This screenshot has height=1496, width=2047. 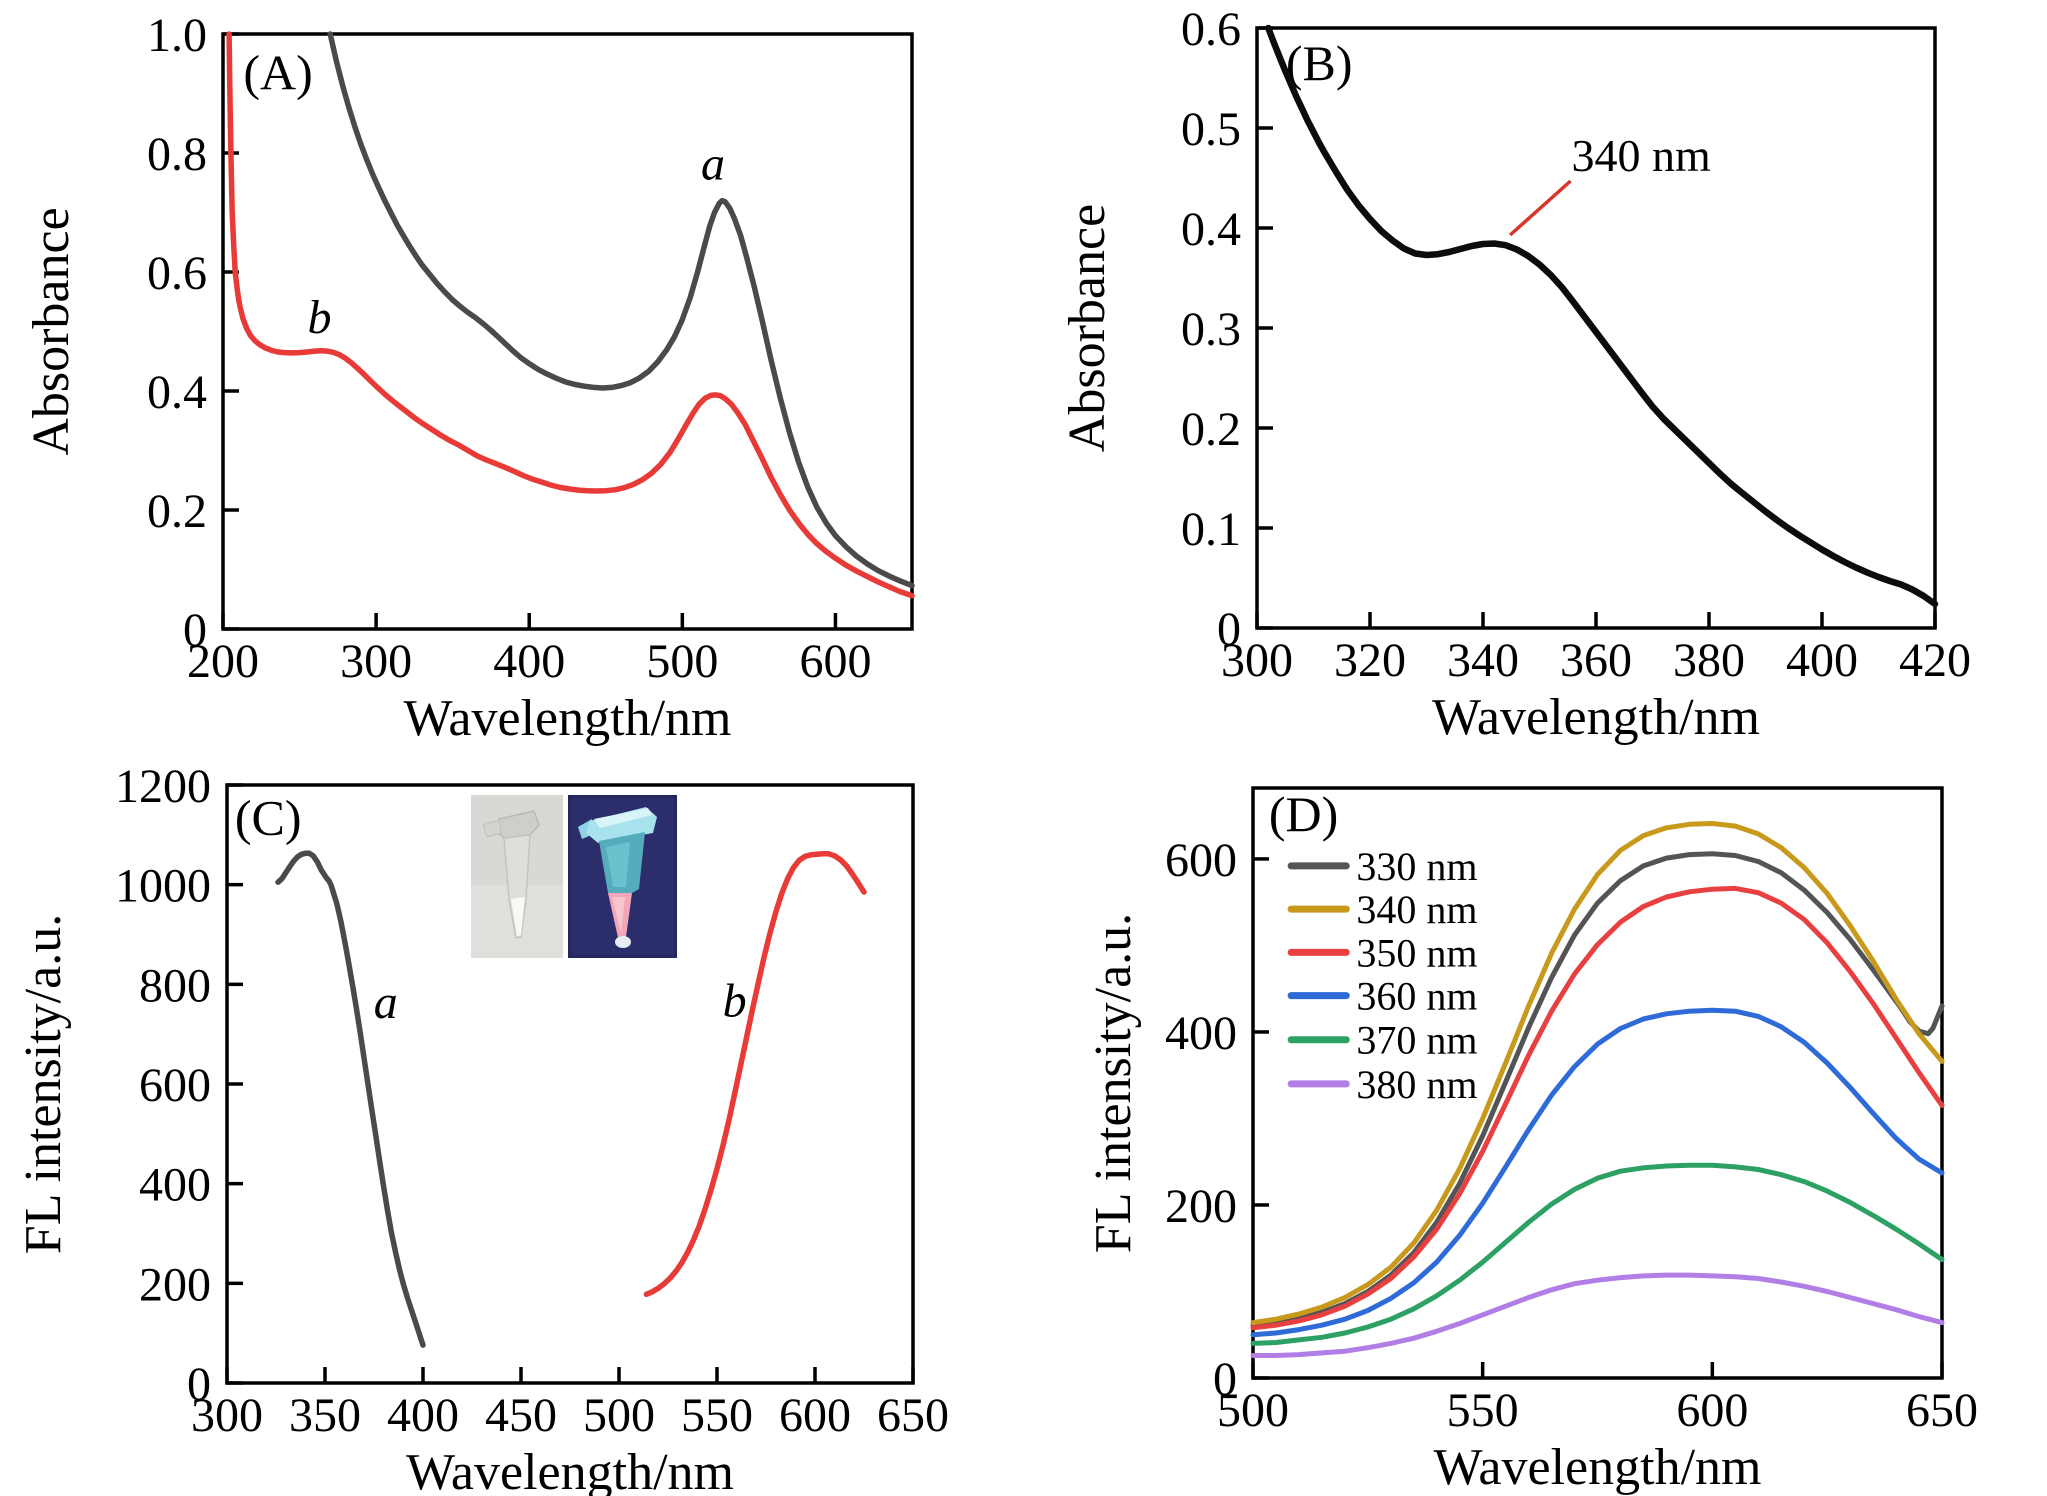 I want to click on panel-C-ytick-label: 1000, so click(x=163, y=886).